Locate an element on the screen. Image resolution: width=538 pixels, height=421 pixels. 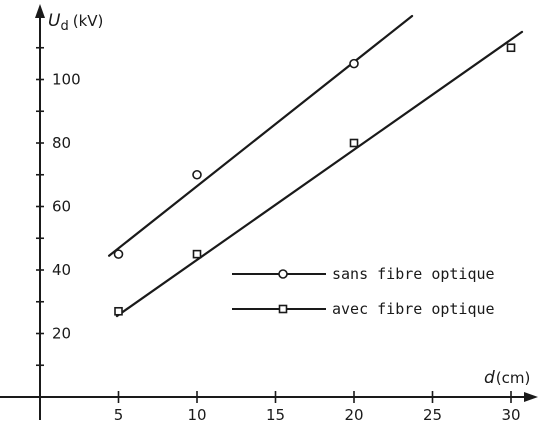
x-tick-label: 25 is located at coordinates (432, 413).